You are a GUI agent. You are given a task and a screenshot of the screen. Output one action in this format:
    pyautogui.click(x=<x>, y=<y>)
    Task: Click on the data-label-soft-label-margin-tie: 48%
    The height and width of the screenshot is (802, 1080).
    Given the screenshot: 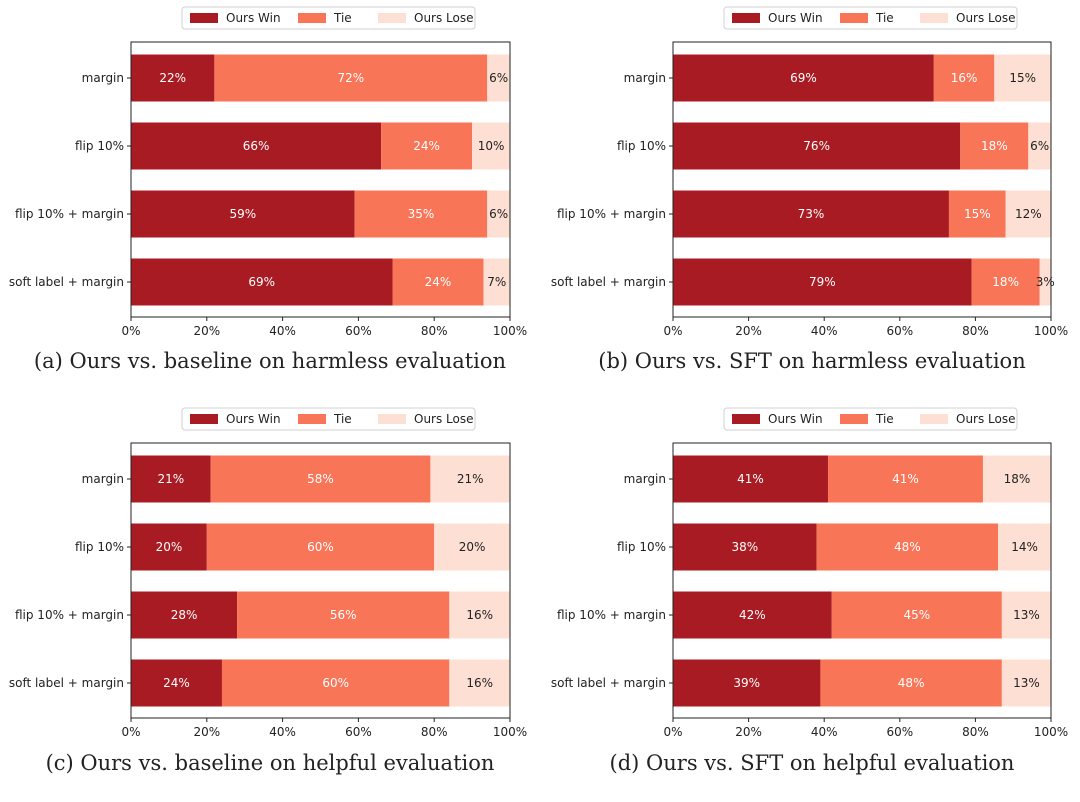 What is the action you would take?
    pyautogui.click(x=911, y=683)
    